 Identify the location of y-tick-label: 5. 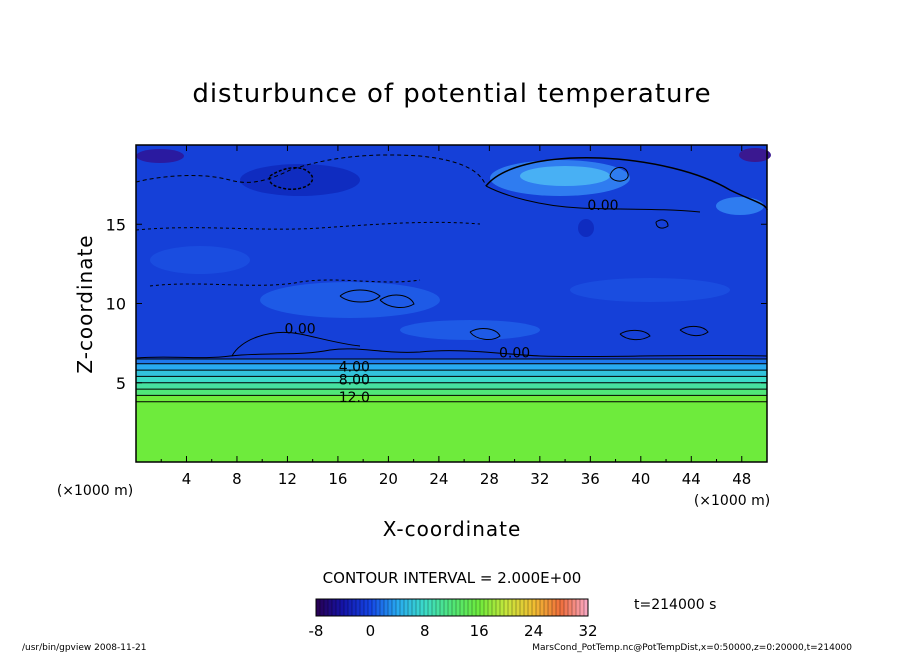
(121, 383).